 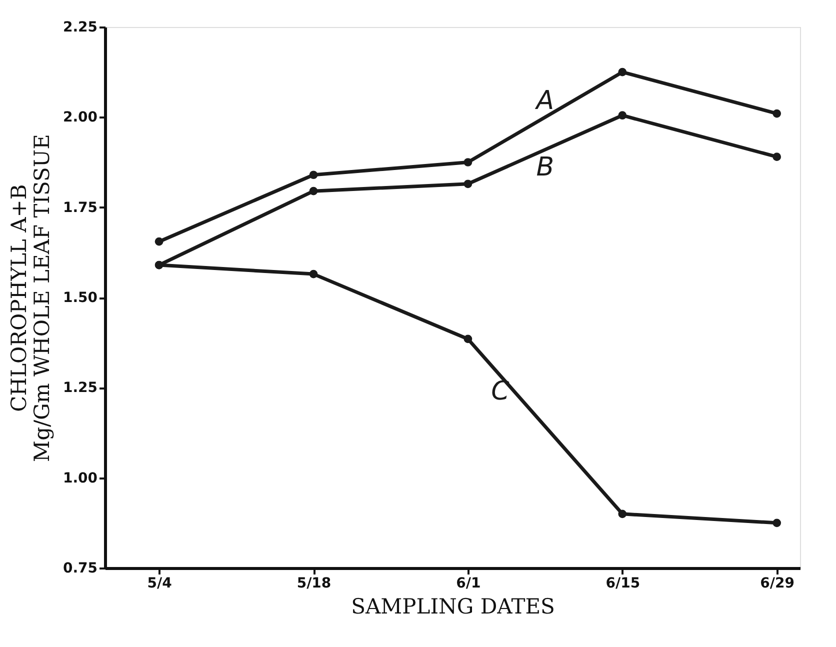 What do you see at coordinates (453, 606) in the screenshot?
I see `x-axis-title: SAMPLING DATES` at bounding box center [453, 606].